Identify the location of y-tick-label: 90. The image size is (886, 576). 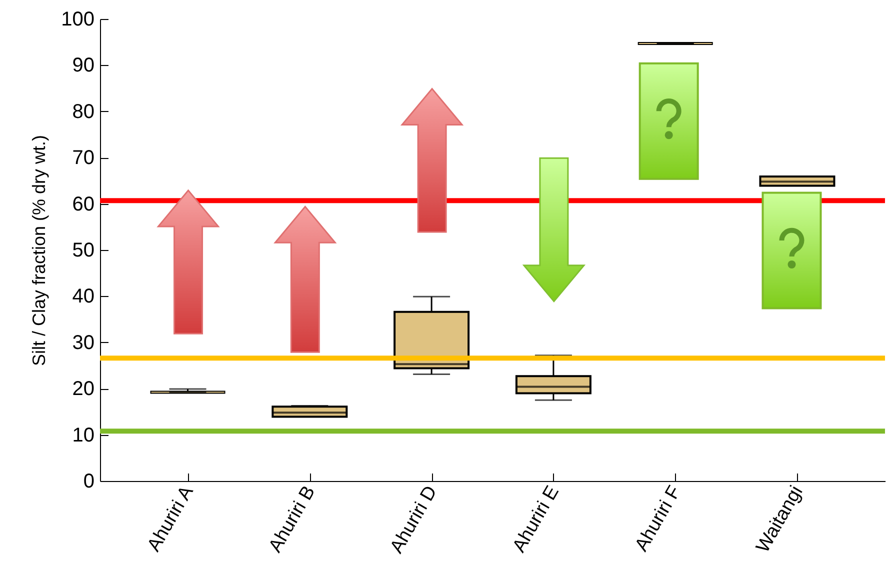
(83, 65).